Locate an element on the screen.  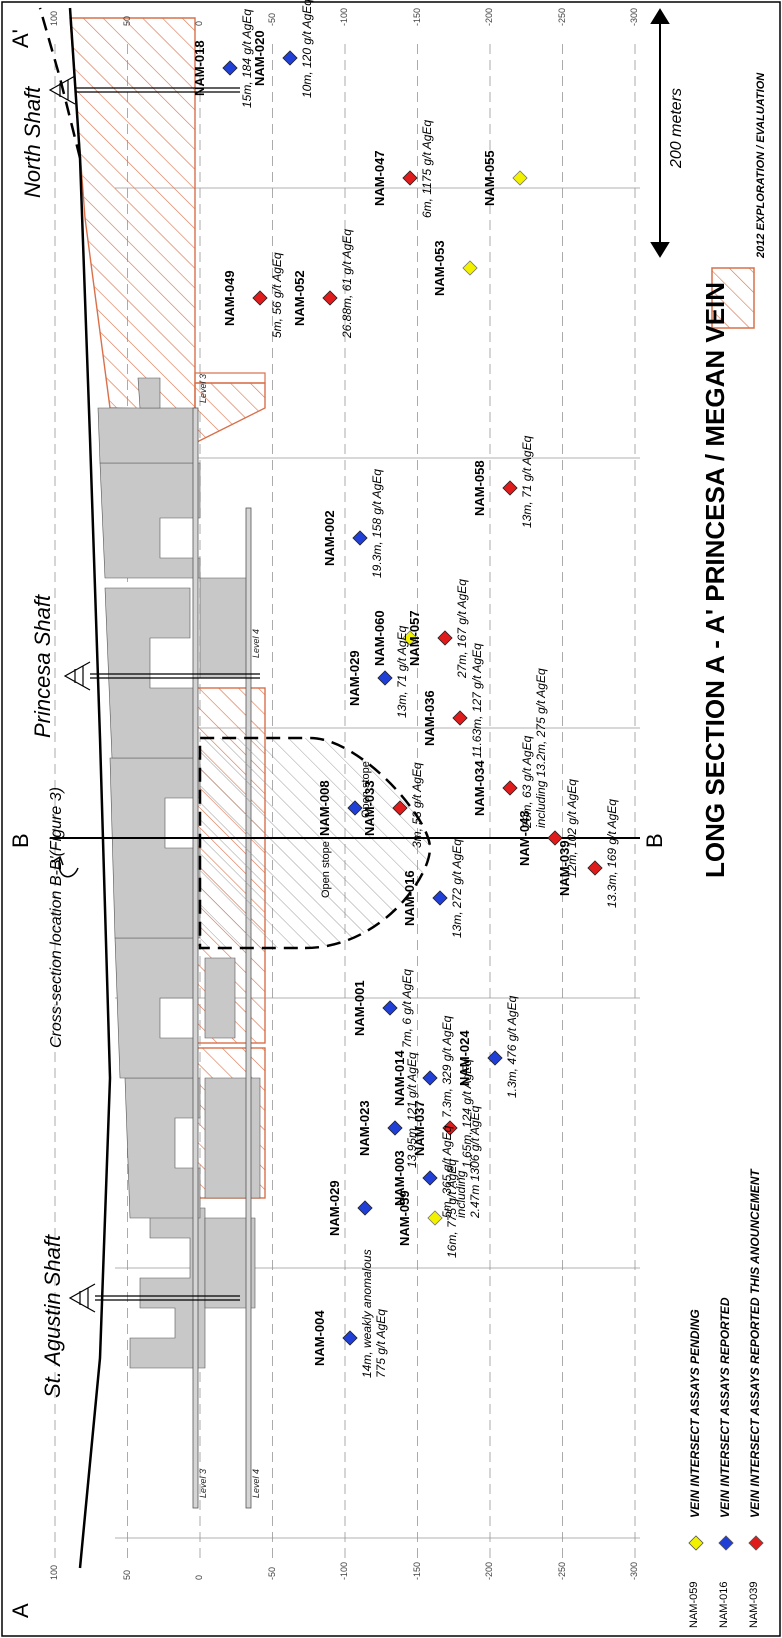
scale-bar is located at coordinates (660, 133).